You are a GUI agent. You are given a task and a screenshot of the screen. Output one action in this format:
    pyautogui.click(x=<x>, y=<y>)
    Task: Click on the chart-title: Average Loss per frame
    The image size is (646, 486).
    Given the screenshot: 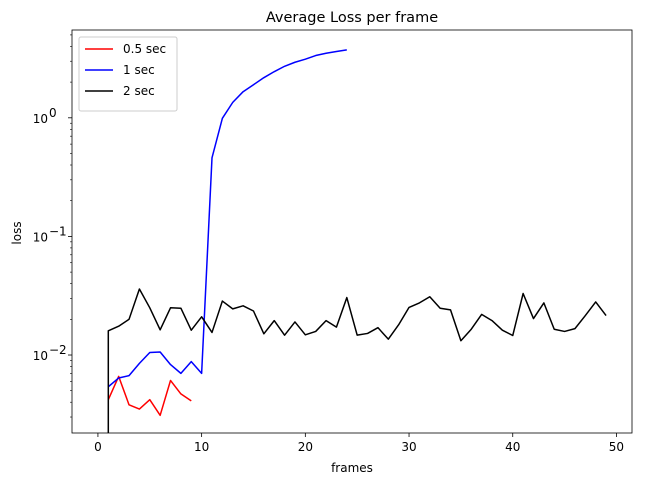 What is the action you would take?
    pyautogui.click(x=352, y=18)
    